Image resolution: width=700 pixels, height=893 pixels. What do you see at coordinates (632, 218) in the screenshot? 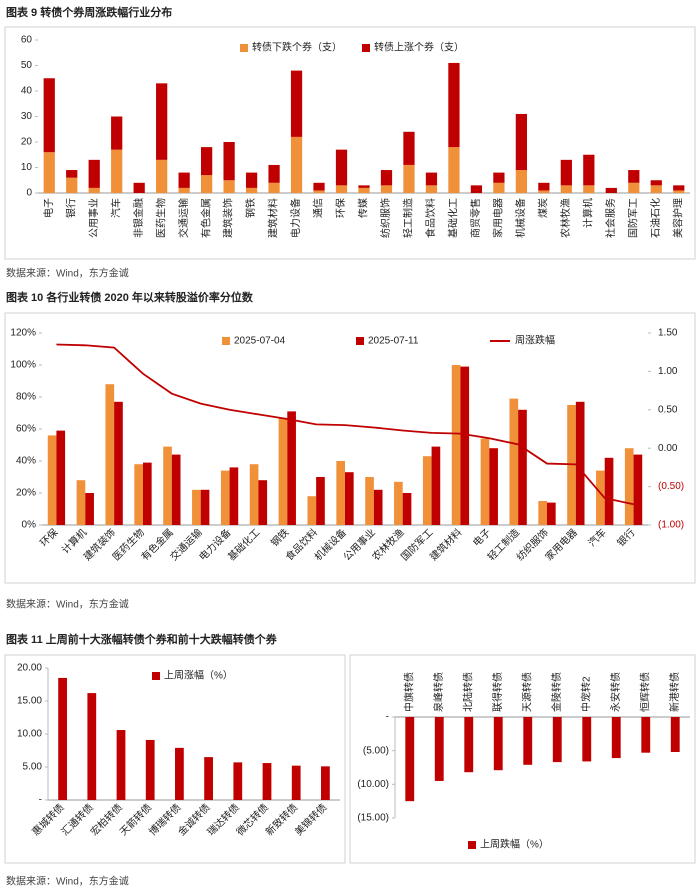
I see `x-tick-label: 国防军工` at bounding box center [632, 218].